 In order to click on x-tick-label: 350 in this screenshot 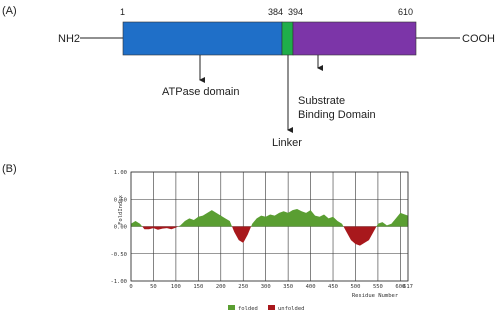, I will do `click(288, 287)`.